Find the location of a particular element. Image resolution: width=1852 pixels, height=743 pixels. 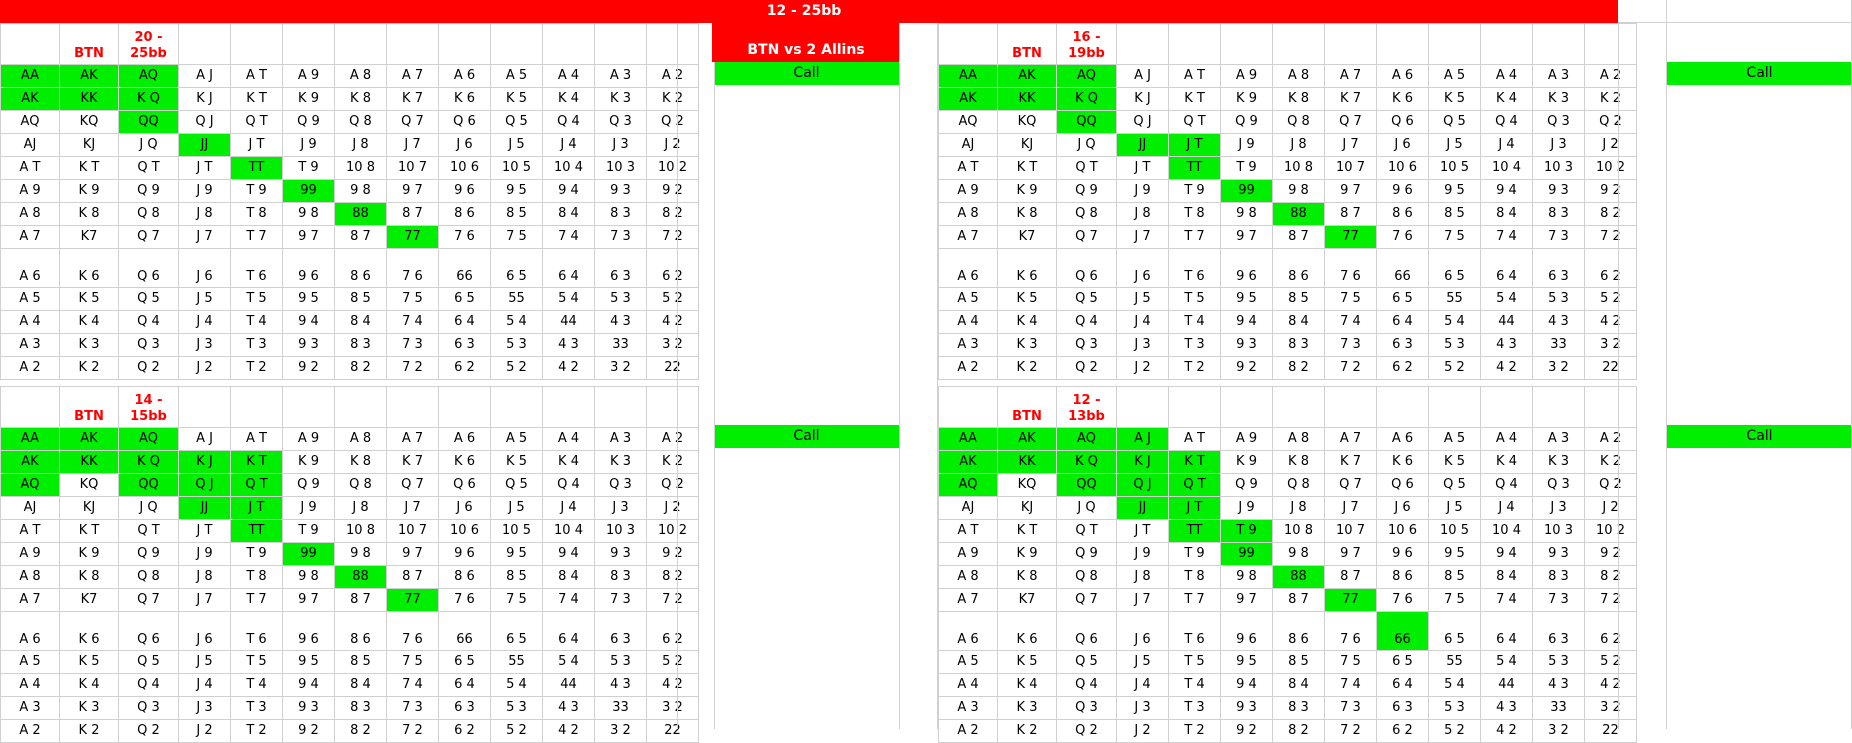

hand-cell: Q 9 is located at coordinates (1246, 122).